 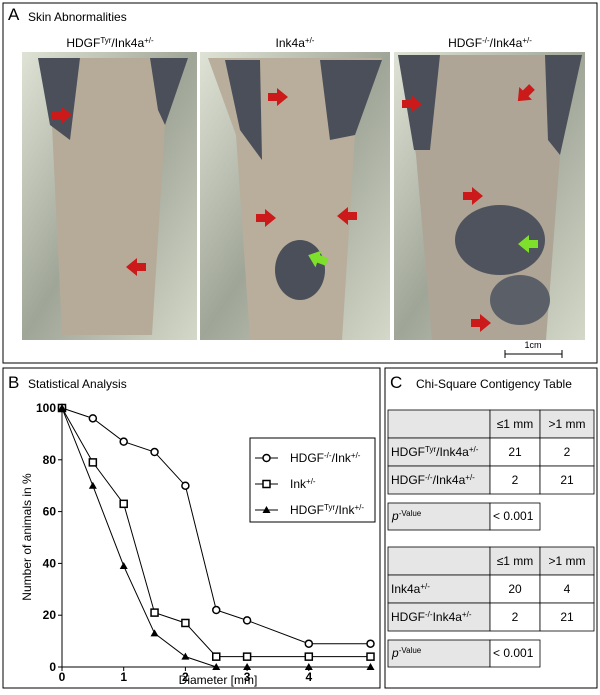 What do you see at coordinates (410, 513) in the screenshot?
I see `text-part: -Value` at bounding box center [410, 513].